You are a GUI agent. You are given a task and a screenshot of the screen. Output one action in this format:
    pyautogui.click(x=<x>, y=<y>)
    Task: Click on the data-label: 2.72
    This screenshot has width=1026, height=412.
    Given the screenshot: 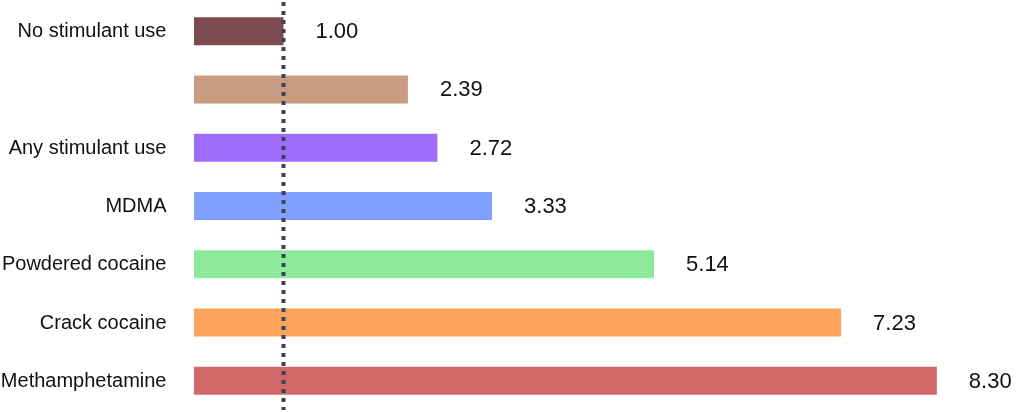 What is the action you would take?
    pyautogui.click(x=491, y=147)
    